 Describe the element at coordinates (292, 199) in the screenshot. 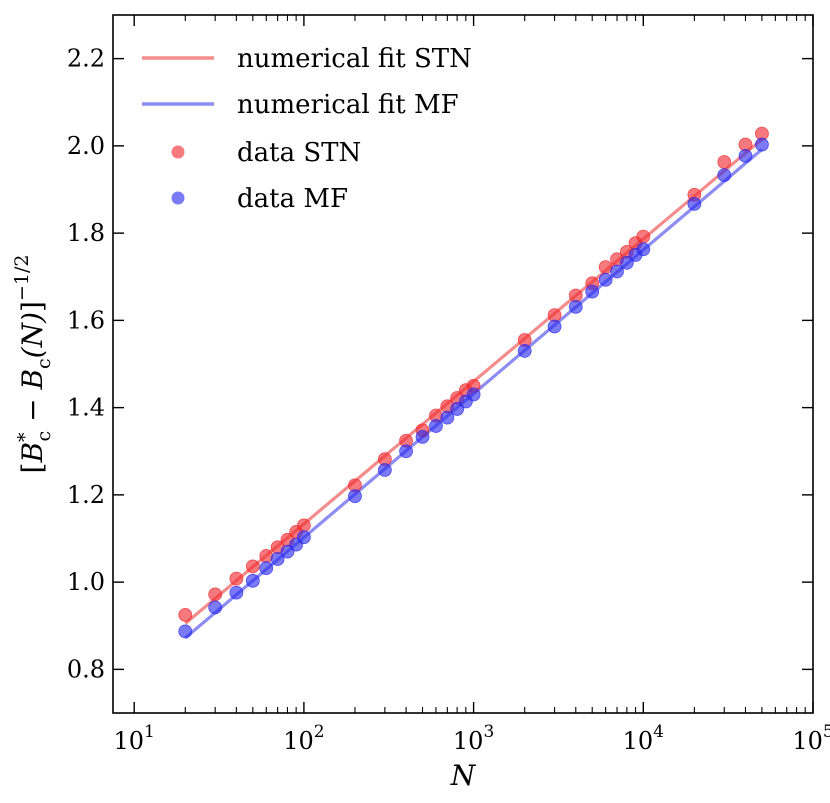

I see `legend-label-data-mf: data MF` at that location.